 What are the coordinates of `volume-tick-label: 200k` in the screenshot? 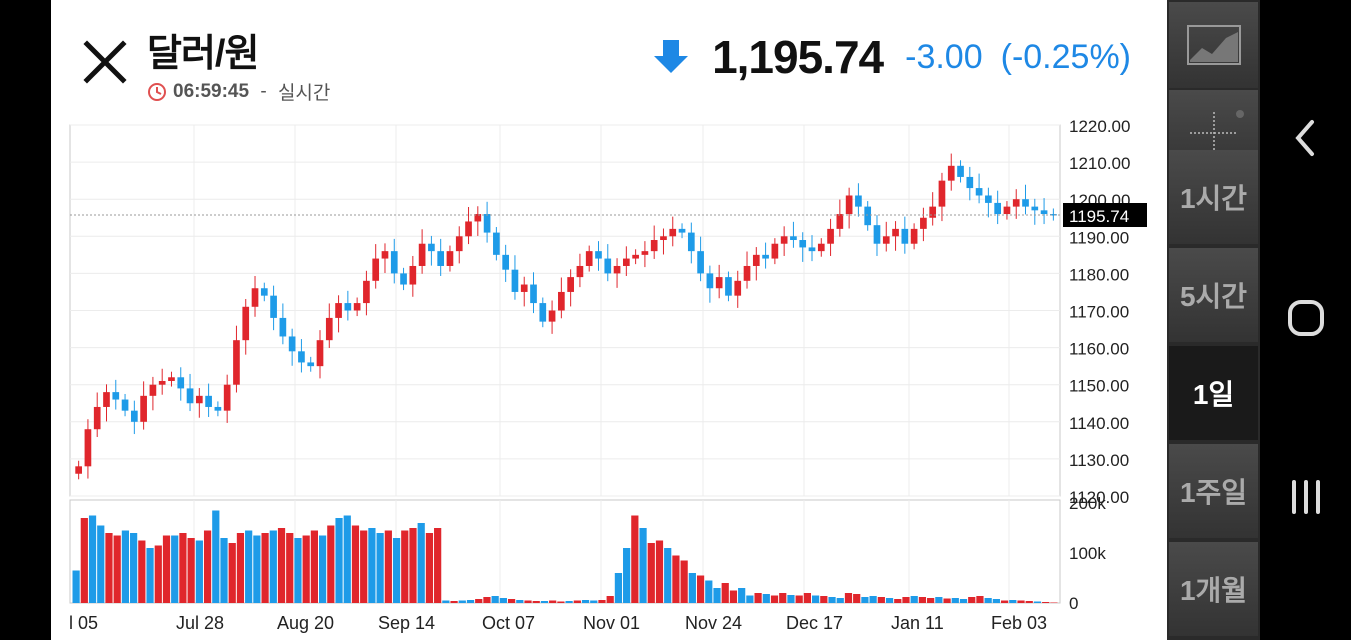 It's located at (1087, 503).